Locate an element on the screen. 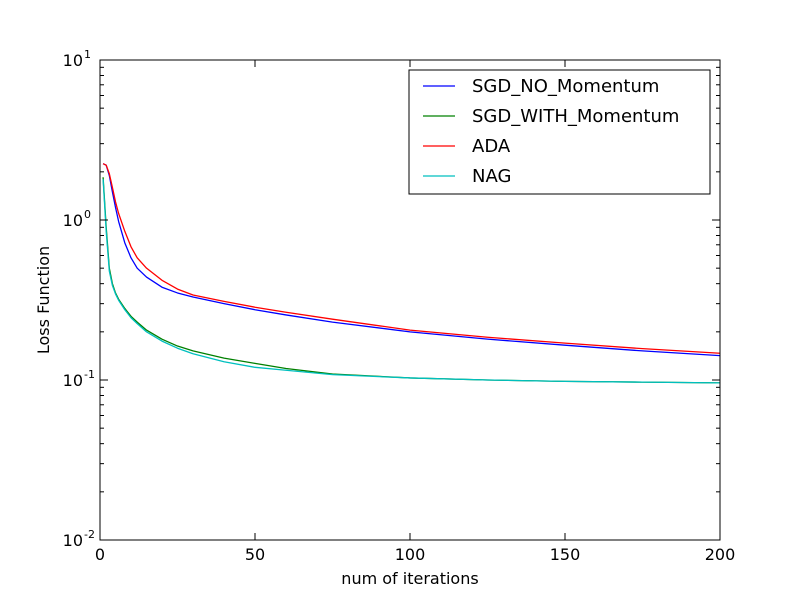 The image size is (800, 600). y-tick-label-1: 10 is located at coordinates (73, 220).